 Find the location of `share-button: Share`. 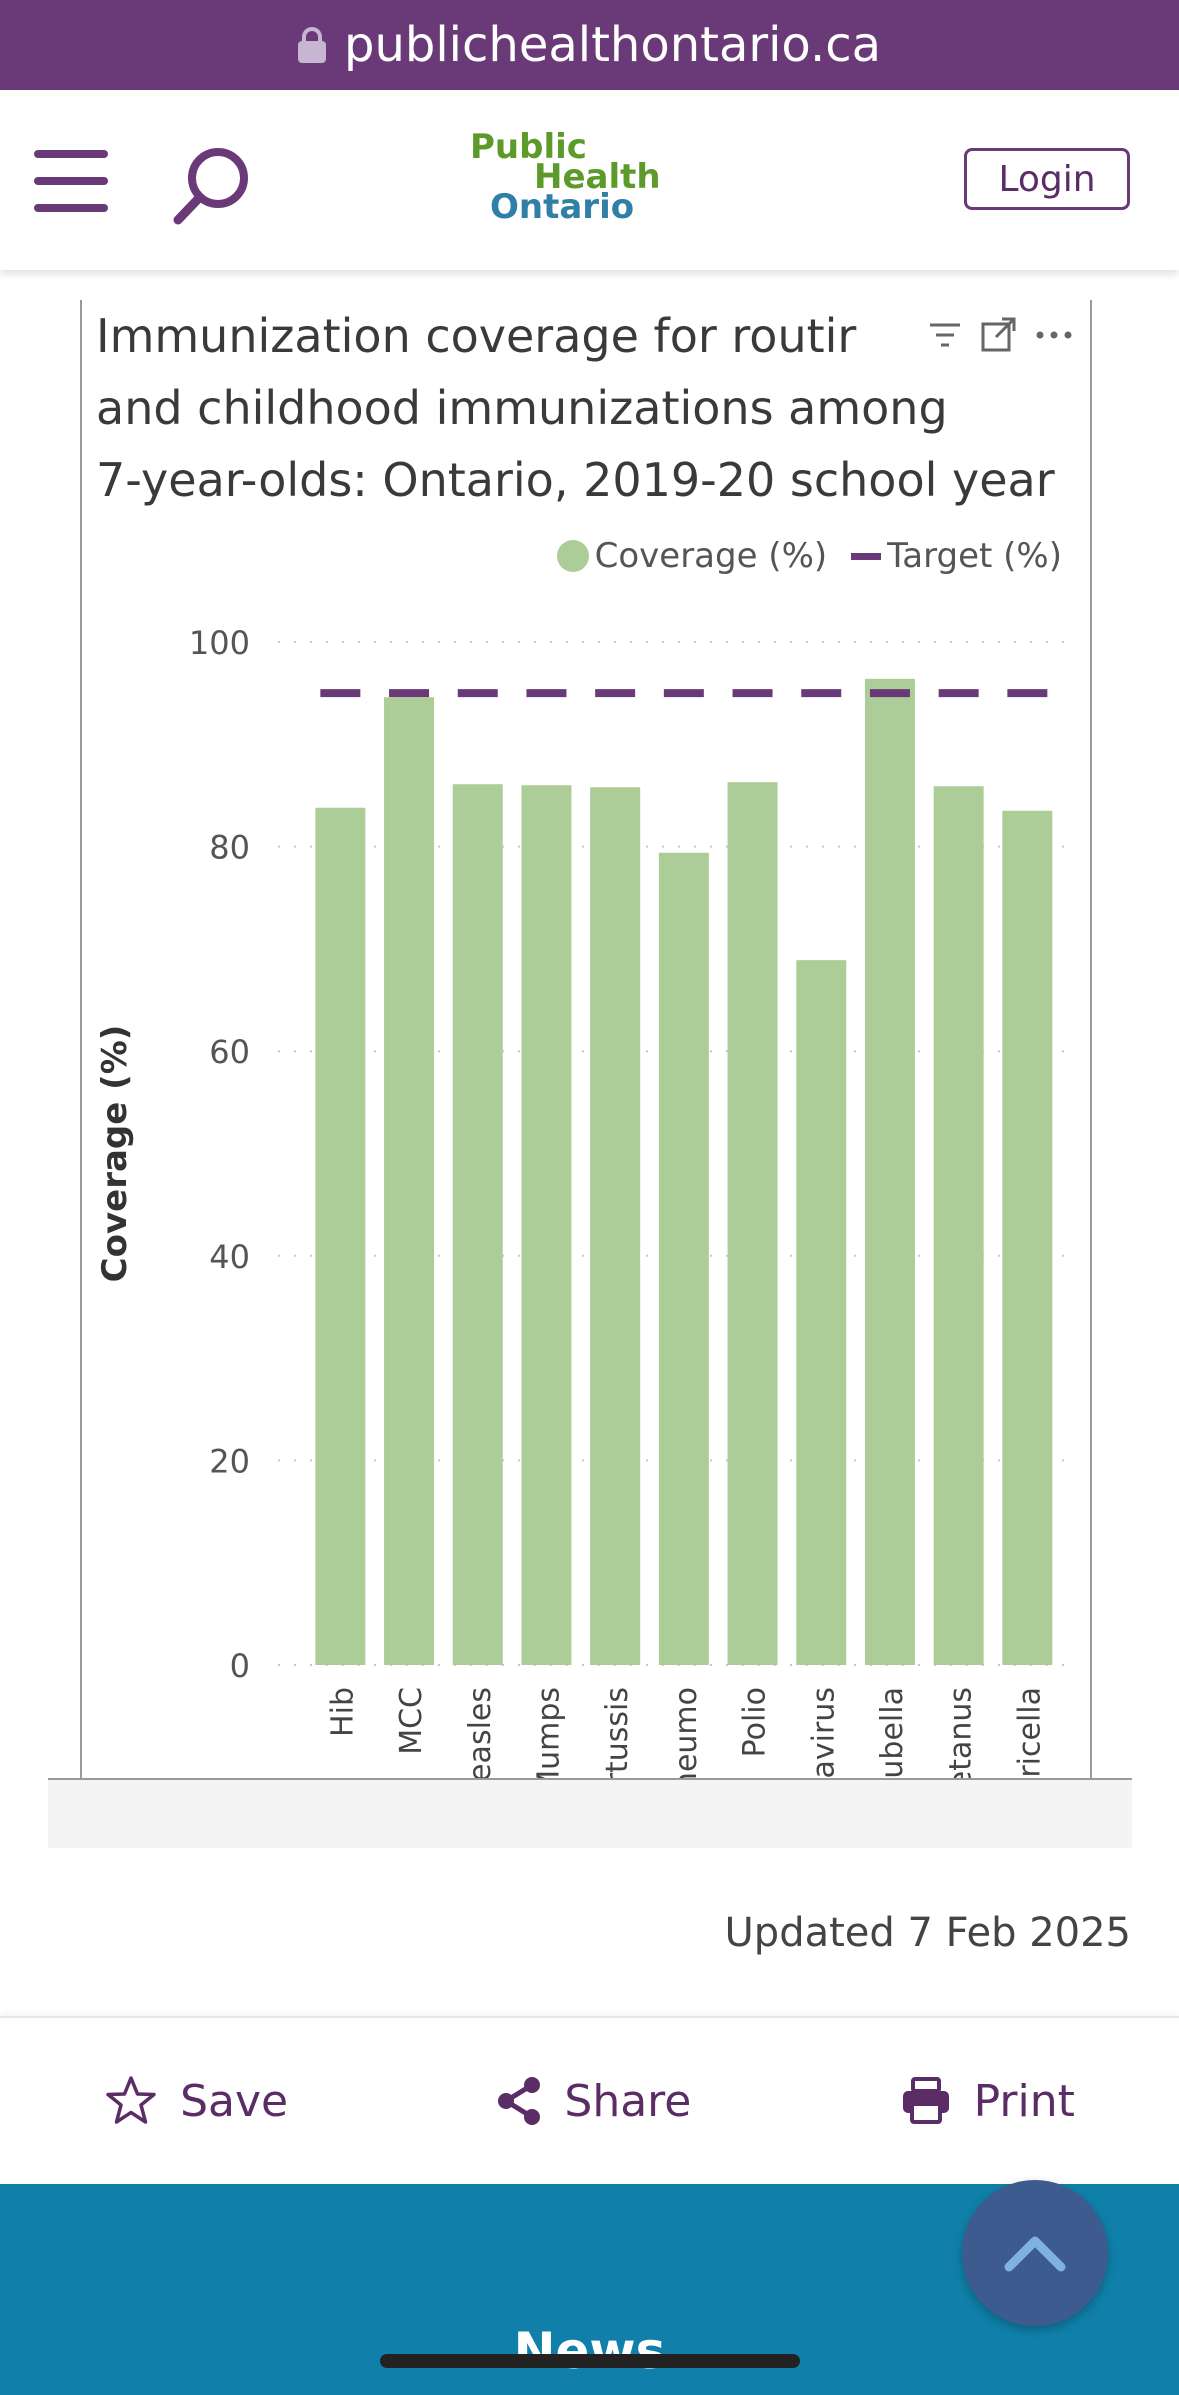

share-button: Share is located at coordinates (593, 2101).